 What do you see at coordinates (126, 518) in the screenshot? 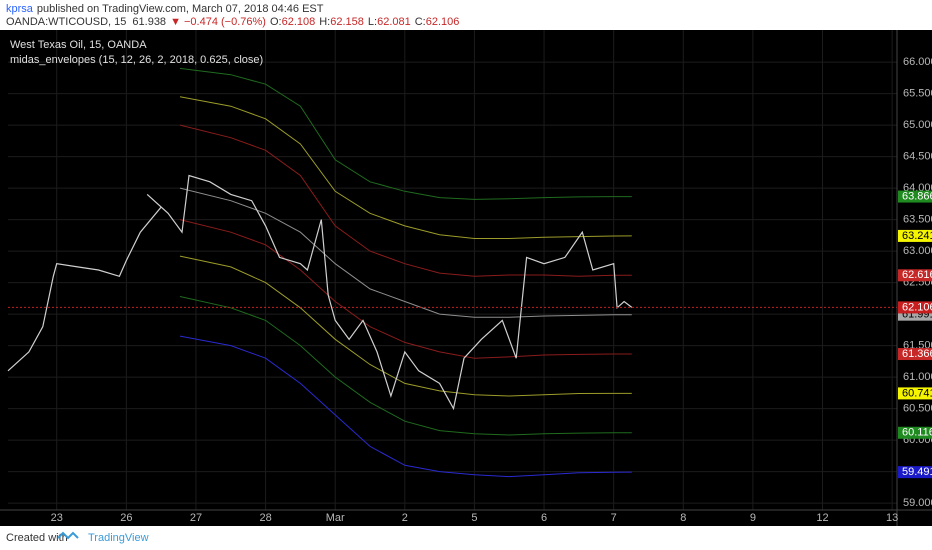
I see `x-tick-label: 26` at bounding box center [126, 518].